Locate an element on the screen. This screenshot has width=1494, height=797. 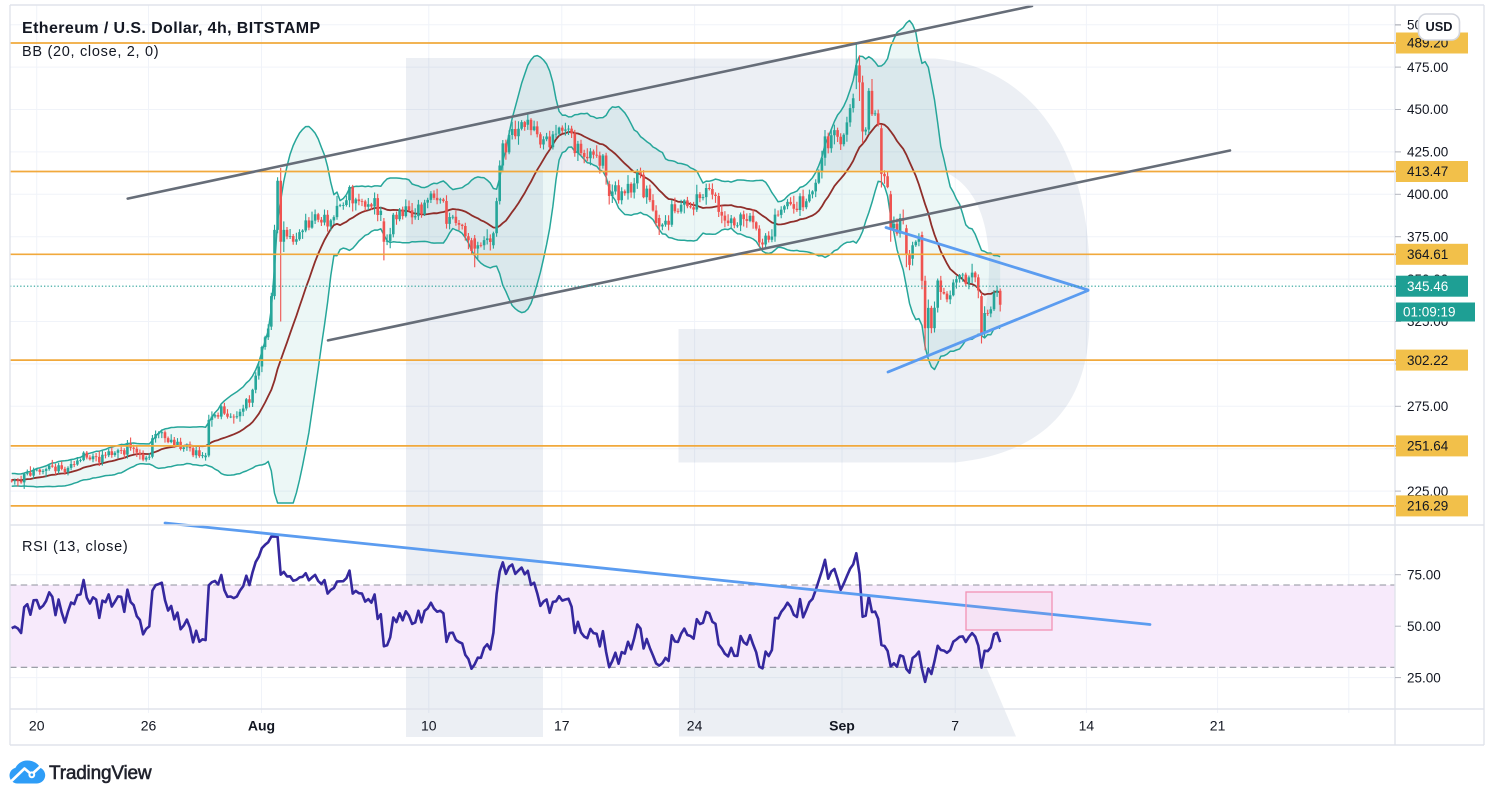
svg-text: Aug is located at coordinates (261, 726).